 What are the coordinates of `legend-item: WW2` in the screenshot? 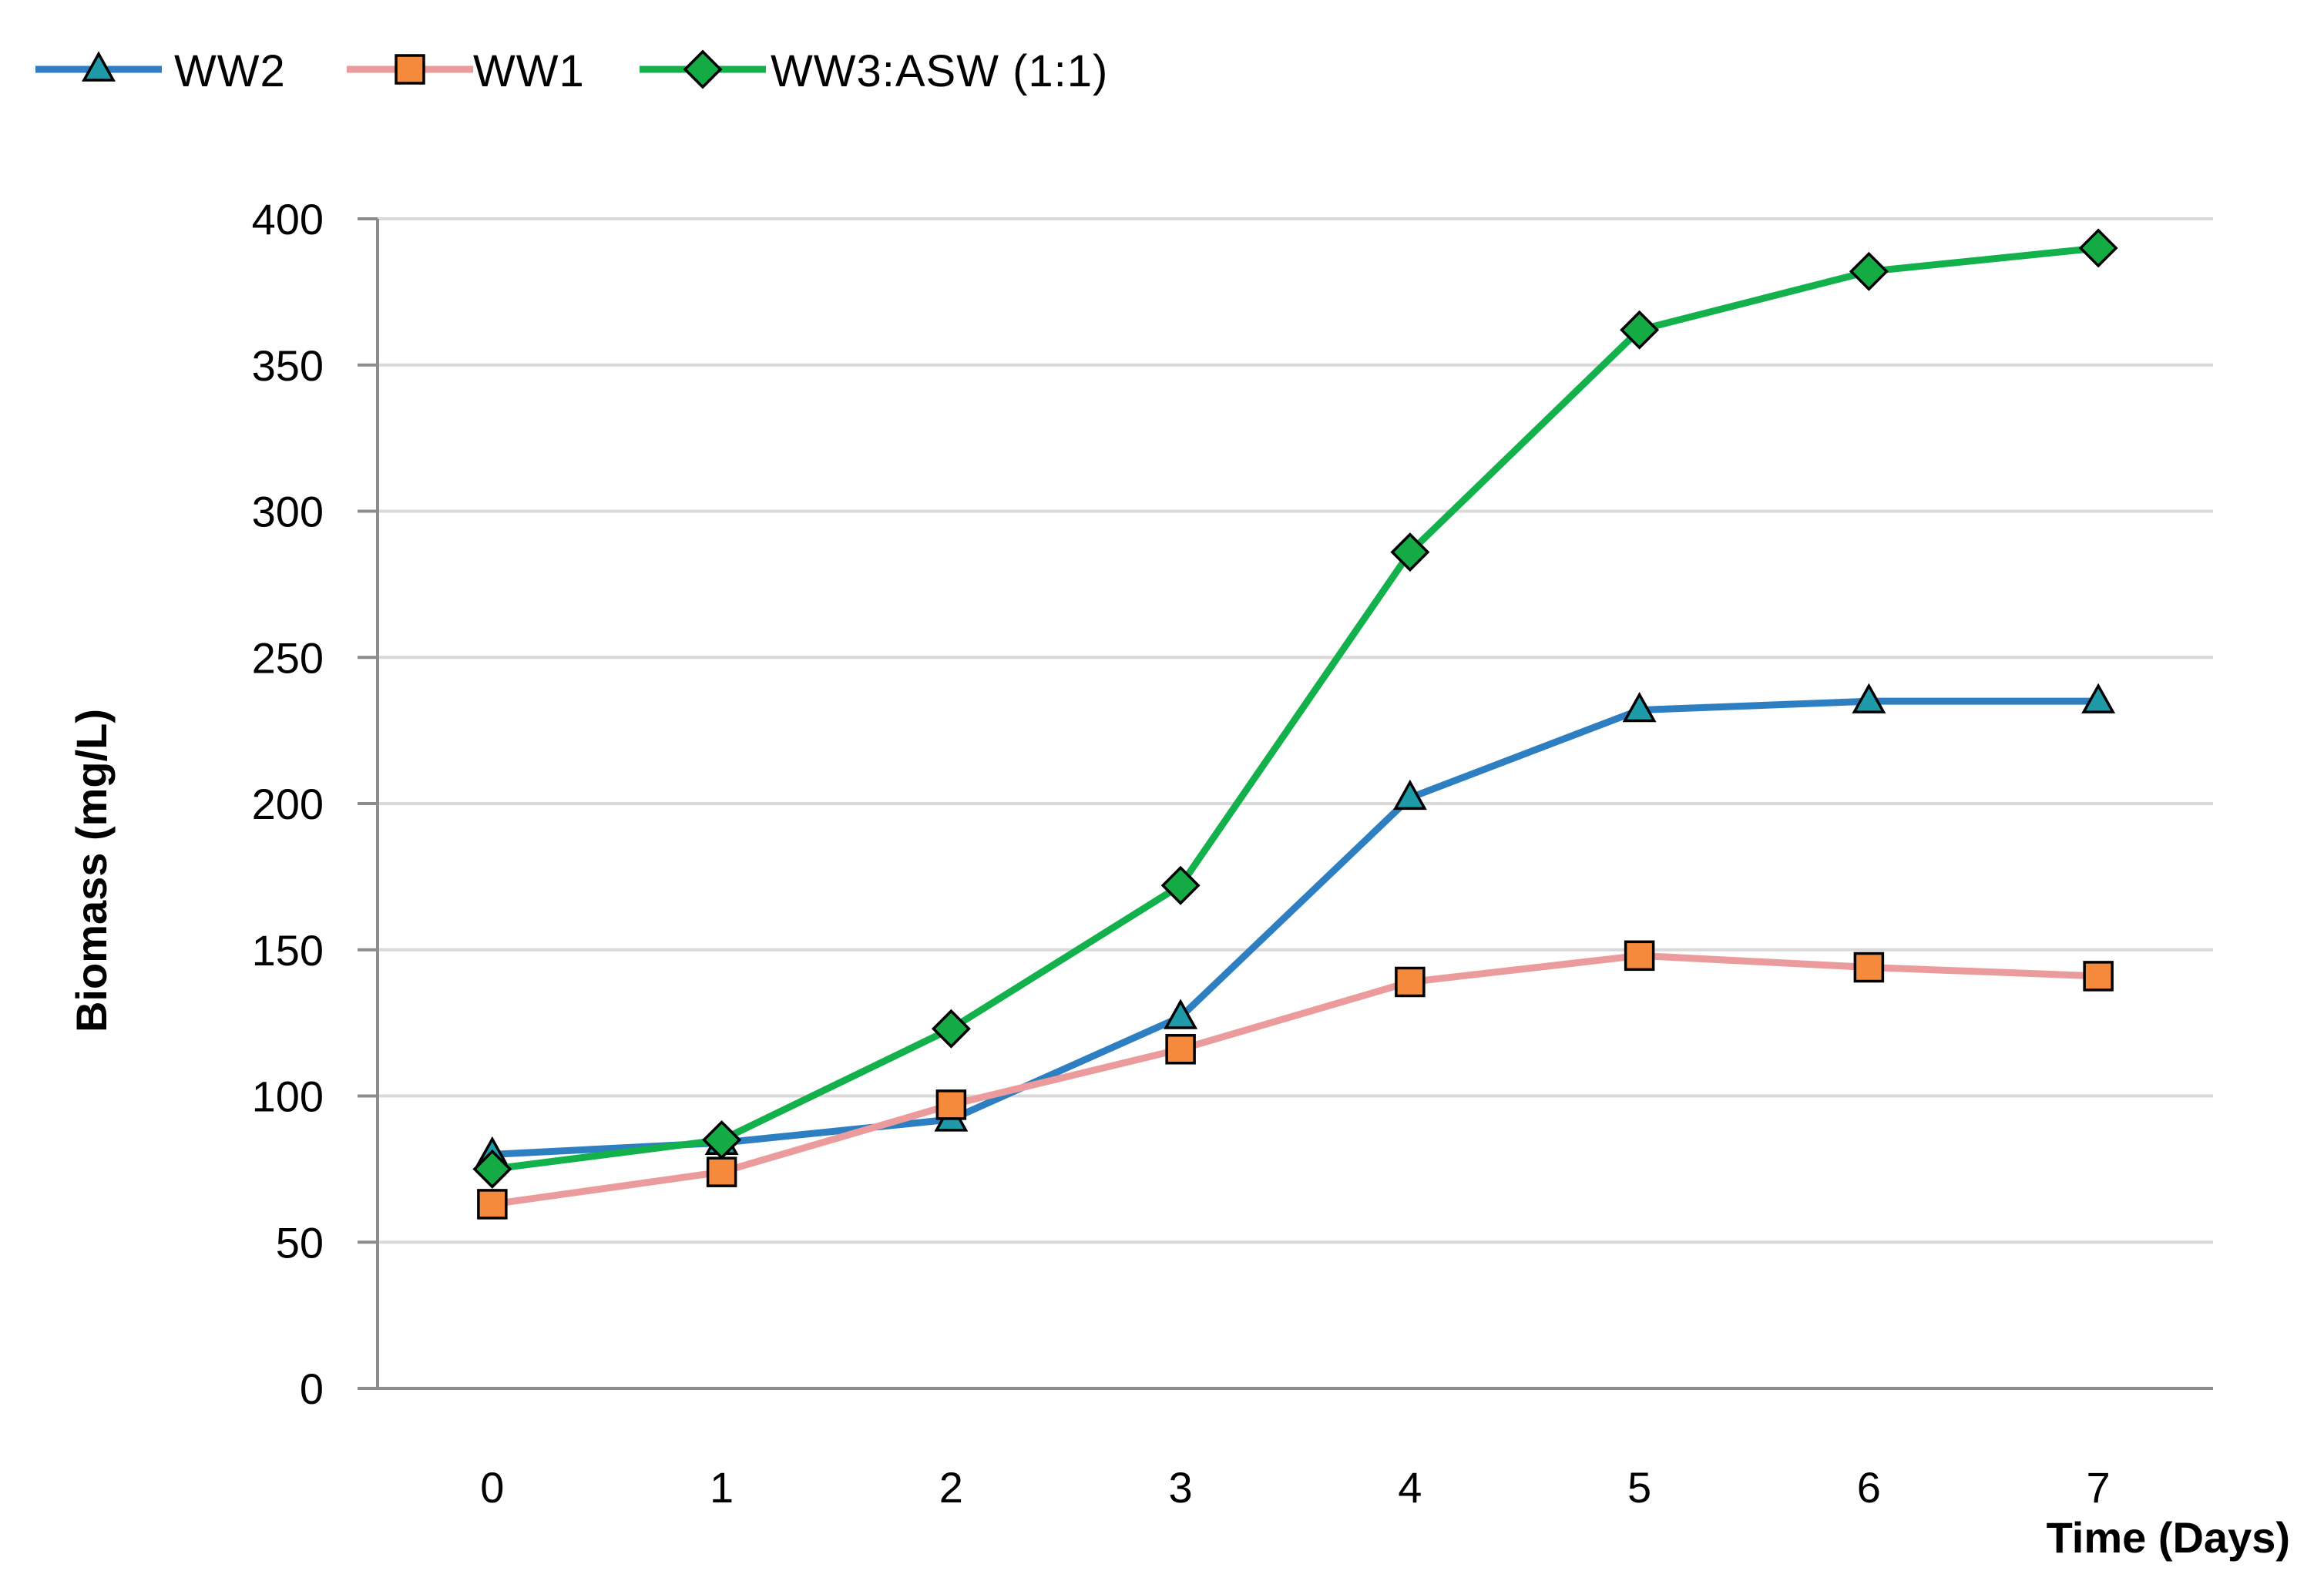 It's located at (160, 71).